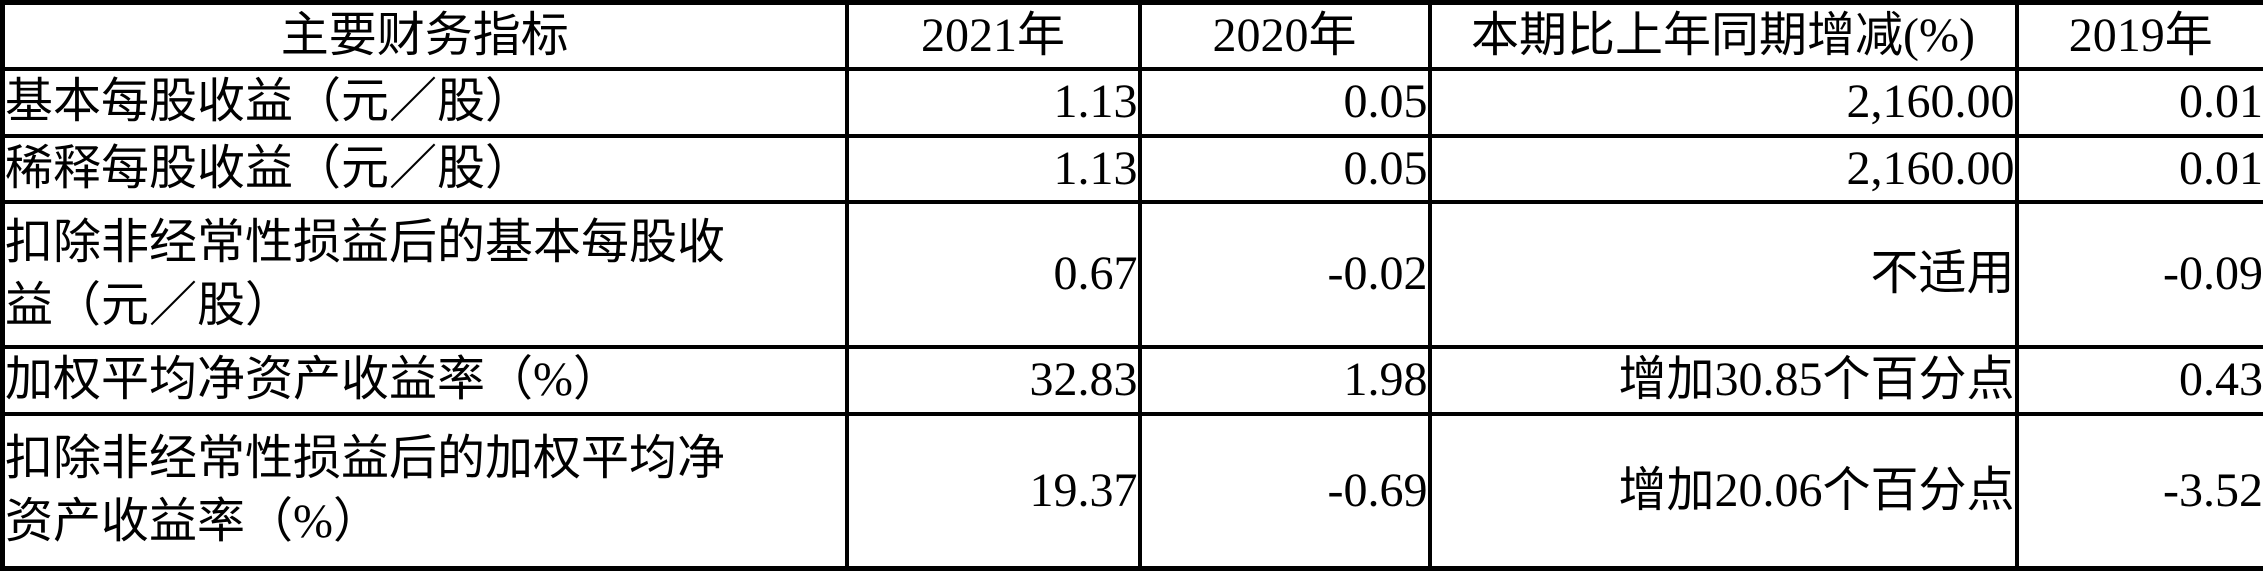 The height and width of the screenshot is (571, 2263). Describe the element at coordinates (1285, 491) in the screenshot. I see `cell-2020-value: -0.69` at that location.